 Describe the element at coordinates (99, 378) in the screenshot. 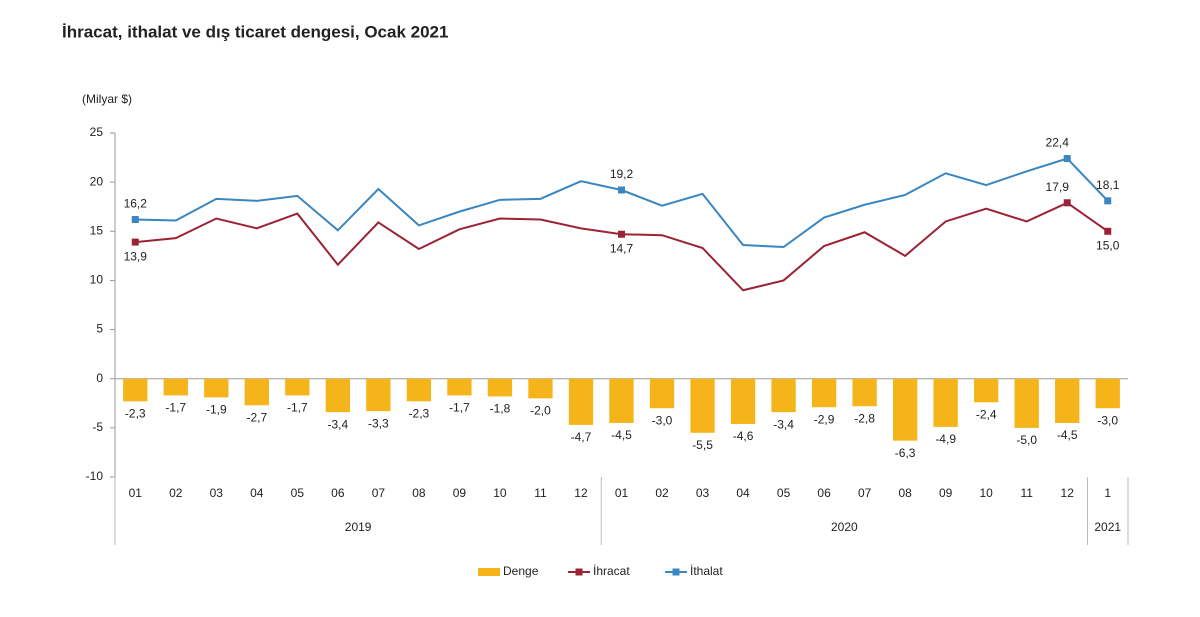

I see `y-tick-label: 0` at that location.